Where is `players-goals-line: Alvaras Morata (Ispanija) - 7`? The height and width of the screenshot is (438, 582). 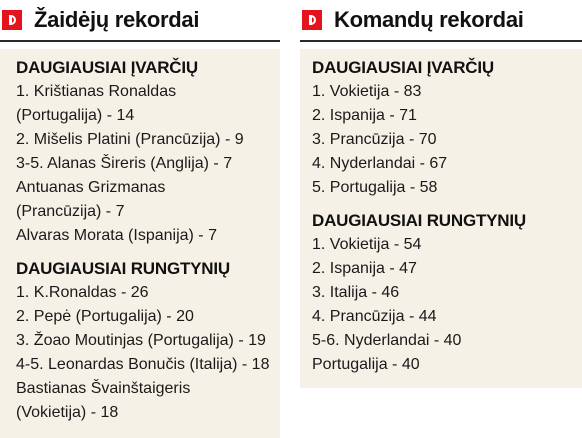
players-goals-line: Alvaras Morata (Ispanija) - 7 is located at coordinates (116, 235).